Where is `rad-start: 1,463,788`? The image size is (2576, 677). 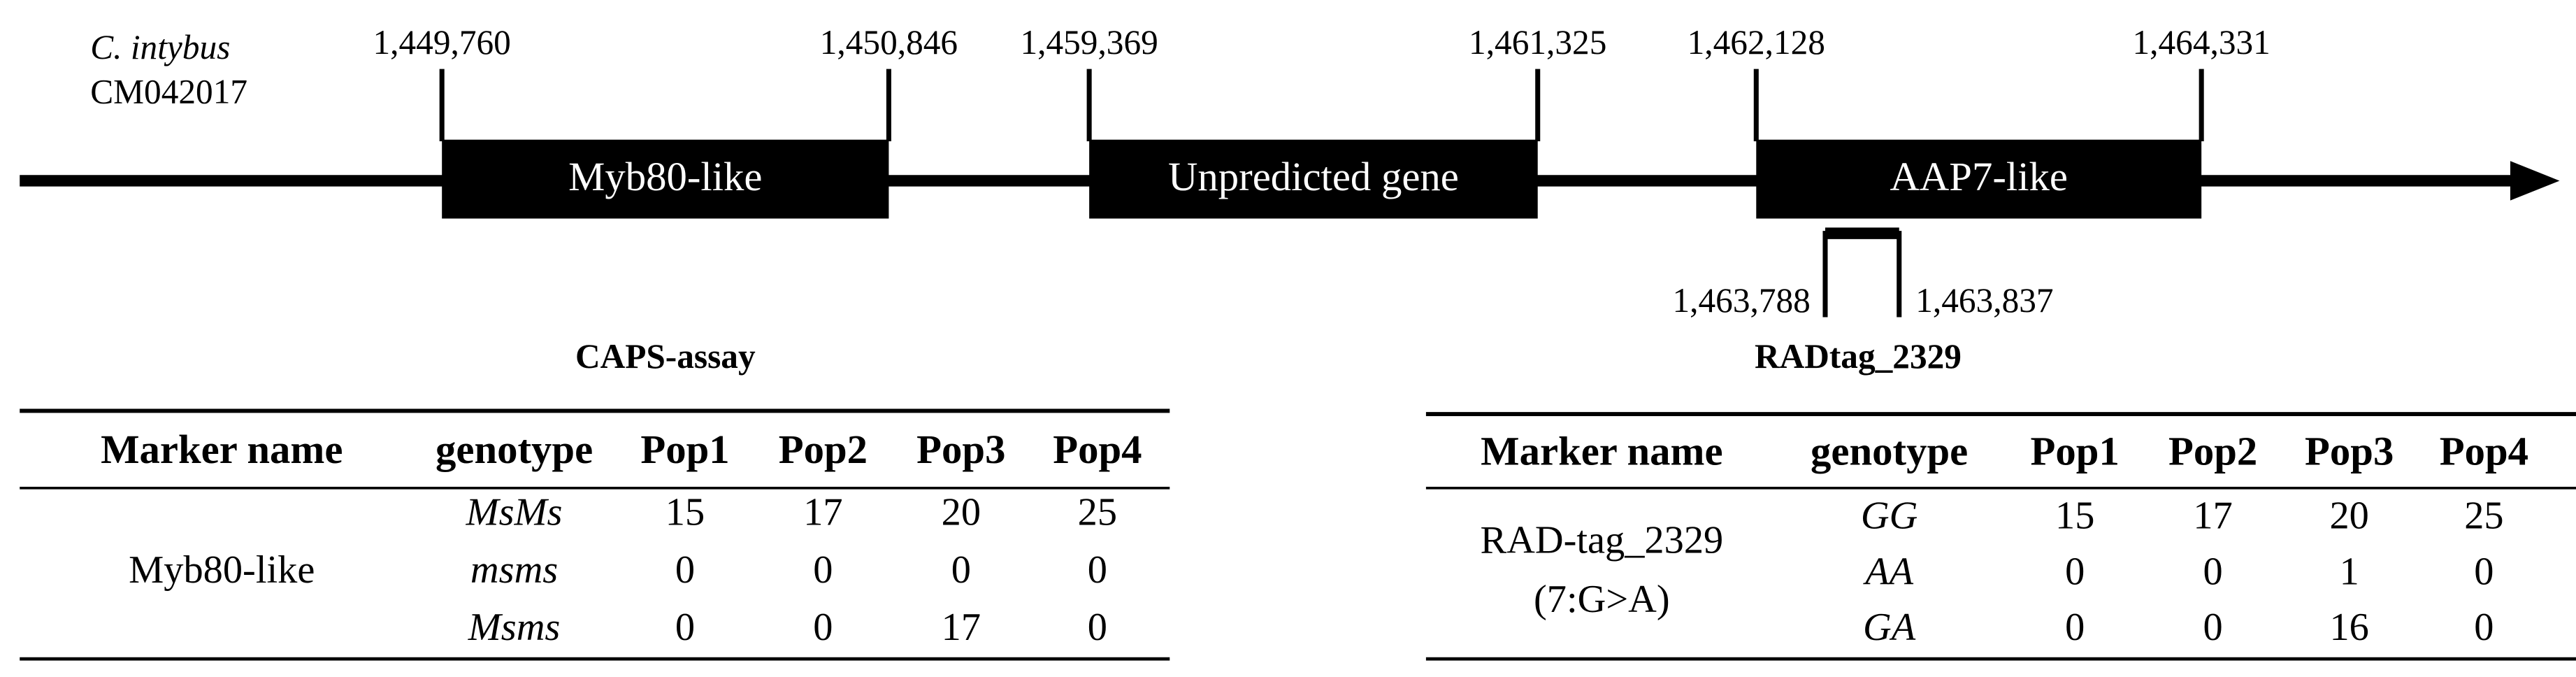
rad-start: 1,463,788 is located at coordinates (1742, 300).